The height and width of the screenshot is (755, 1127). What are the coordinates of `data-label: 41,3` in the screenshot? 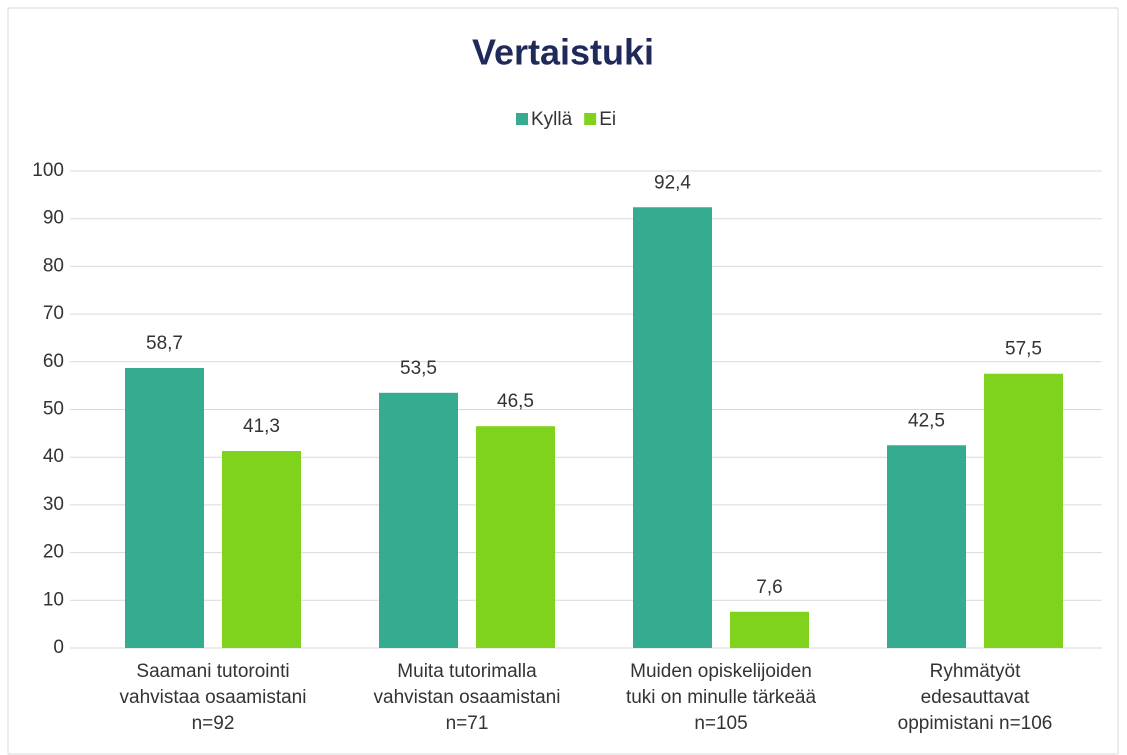 It's located at (261, 426).